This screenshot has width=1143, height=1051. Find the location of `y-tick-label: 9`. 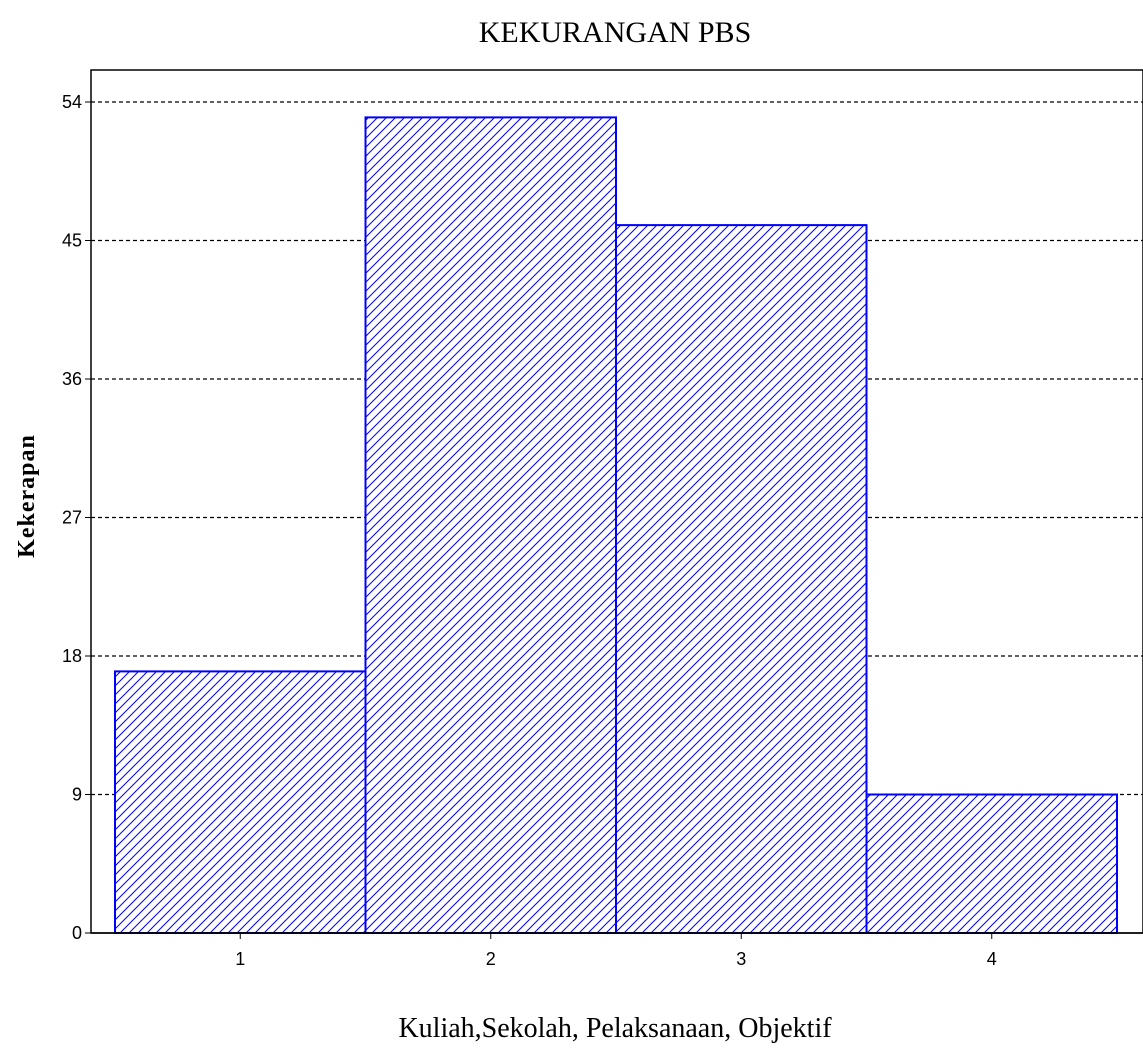

y-tick-label: 9 is located at coordinates (77, 795).